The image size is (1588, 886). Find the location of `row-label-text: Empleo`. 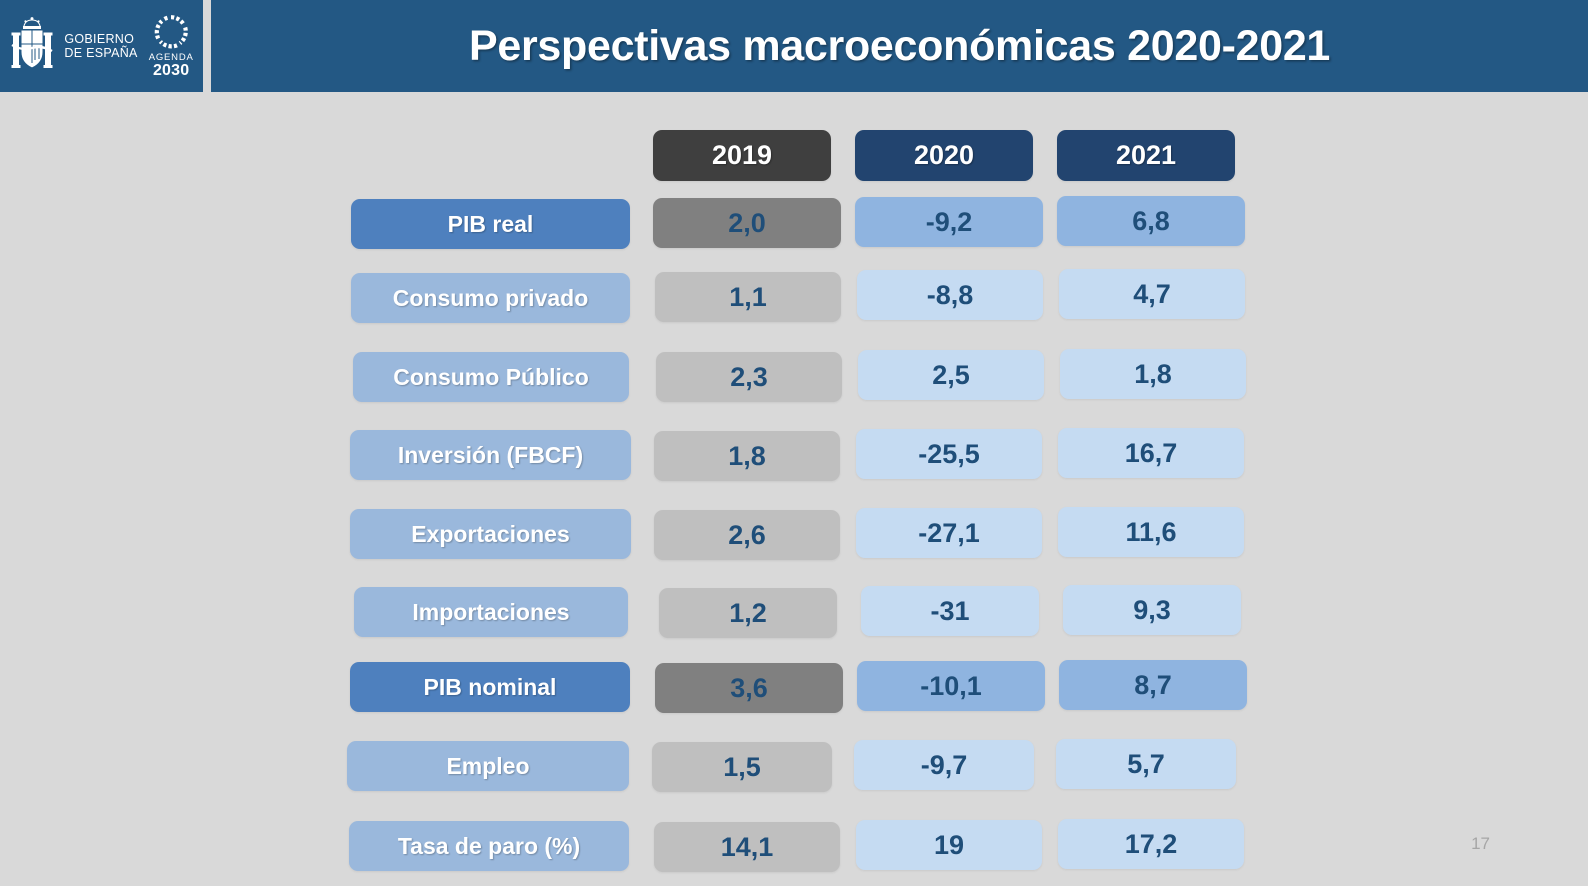

row-label-text: Empleo is located at coordinates (488, 765).